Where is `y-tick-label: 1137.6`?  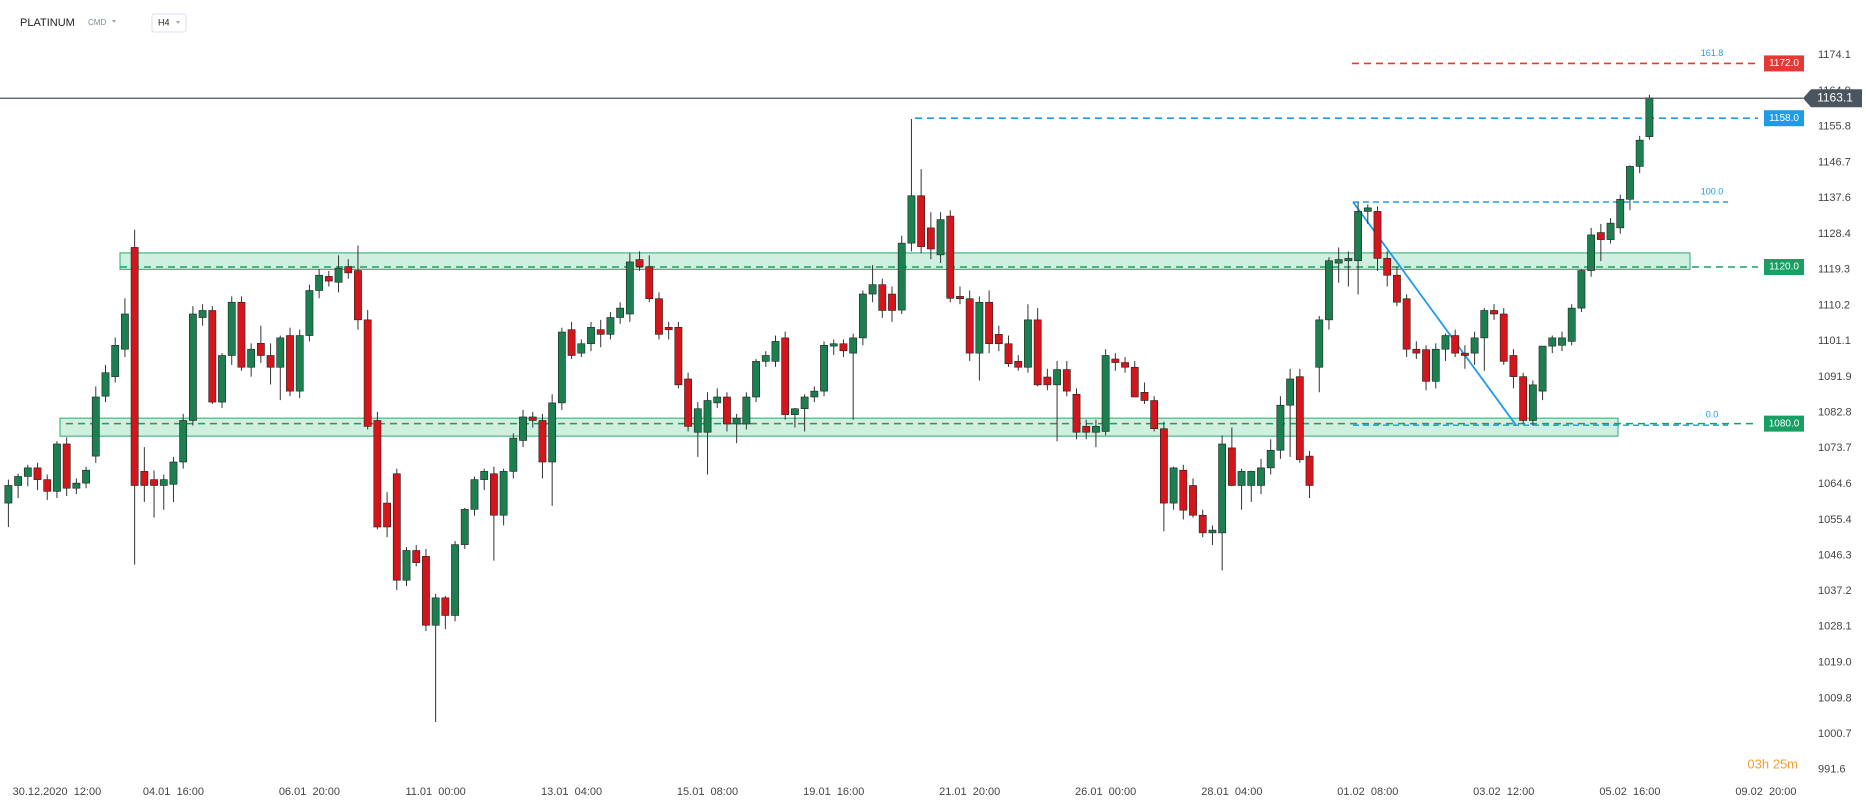
y-tick-label: 1137.6 is located at coordinates (1834, 198).